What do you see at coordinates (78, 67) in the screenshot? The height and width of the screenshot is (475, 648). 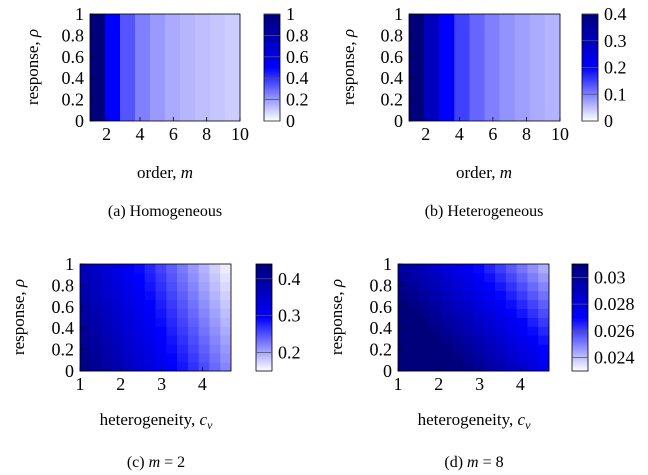 I see `y-ticks-a: 00.20.40.60.81` at bounding box center [78, 67].